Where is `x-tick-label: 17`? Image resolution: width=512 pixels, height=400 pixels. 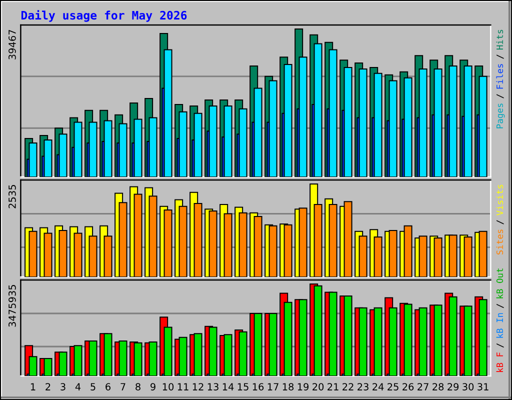 x-tick-label: 17 is located at coordinates (273, 386).